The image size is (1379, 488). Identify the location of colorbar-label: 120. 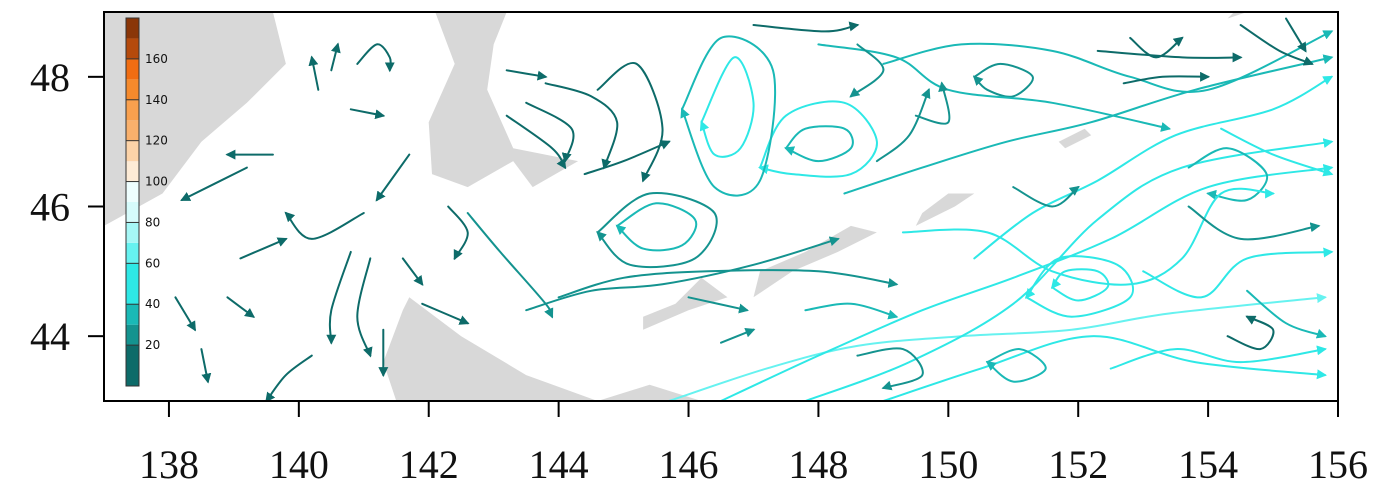
(156, 141).